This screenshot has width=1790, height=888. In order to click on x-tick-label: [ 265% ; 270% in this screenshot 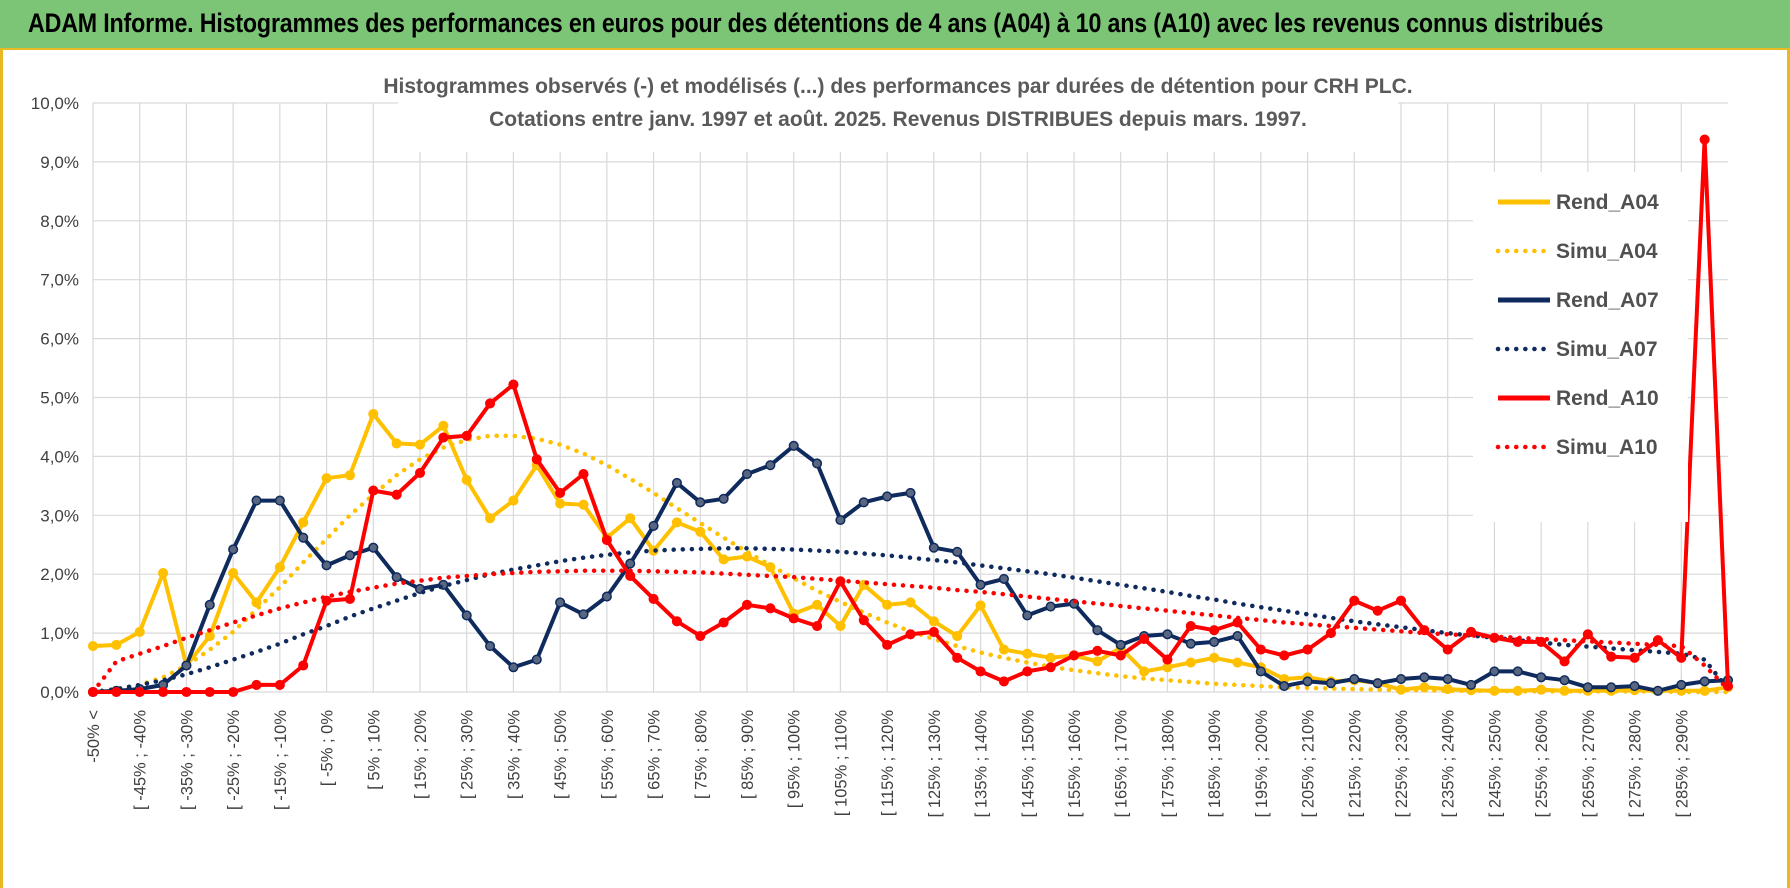, I will do `click(1589, 764)`.